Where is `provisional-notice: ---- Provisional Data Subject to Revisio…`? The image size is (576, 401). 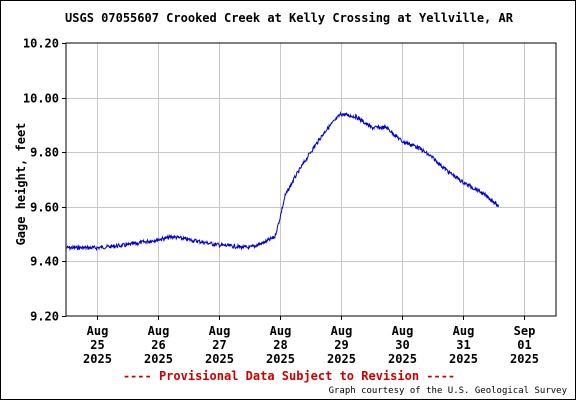
provisional-notice: ---- Provisional Data Subject to Revisio… is located at coordinates (289, 376).